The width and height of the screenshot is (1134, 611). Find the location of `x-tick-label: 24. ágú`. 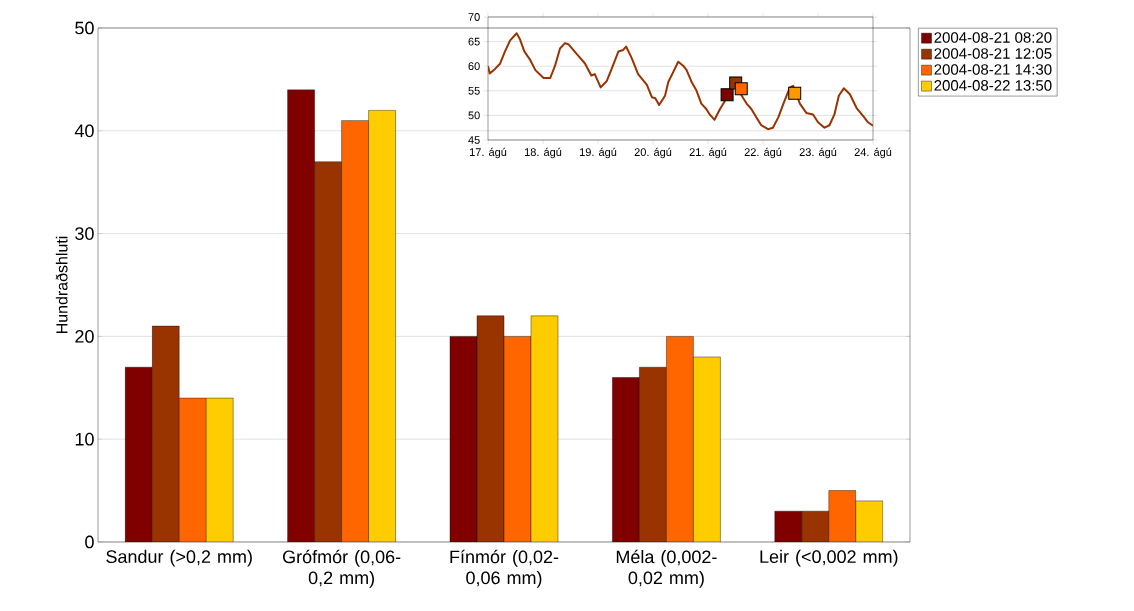

x-tick-label: 24. ágú is located at coordinates (873, 153).